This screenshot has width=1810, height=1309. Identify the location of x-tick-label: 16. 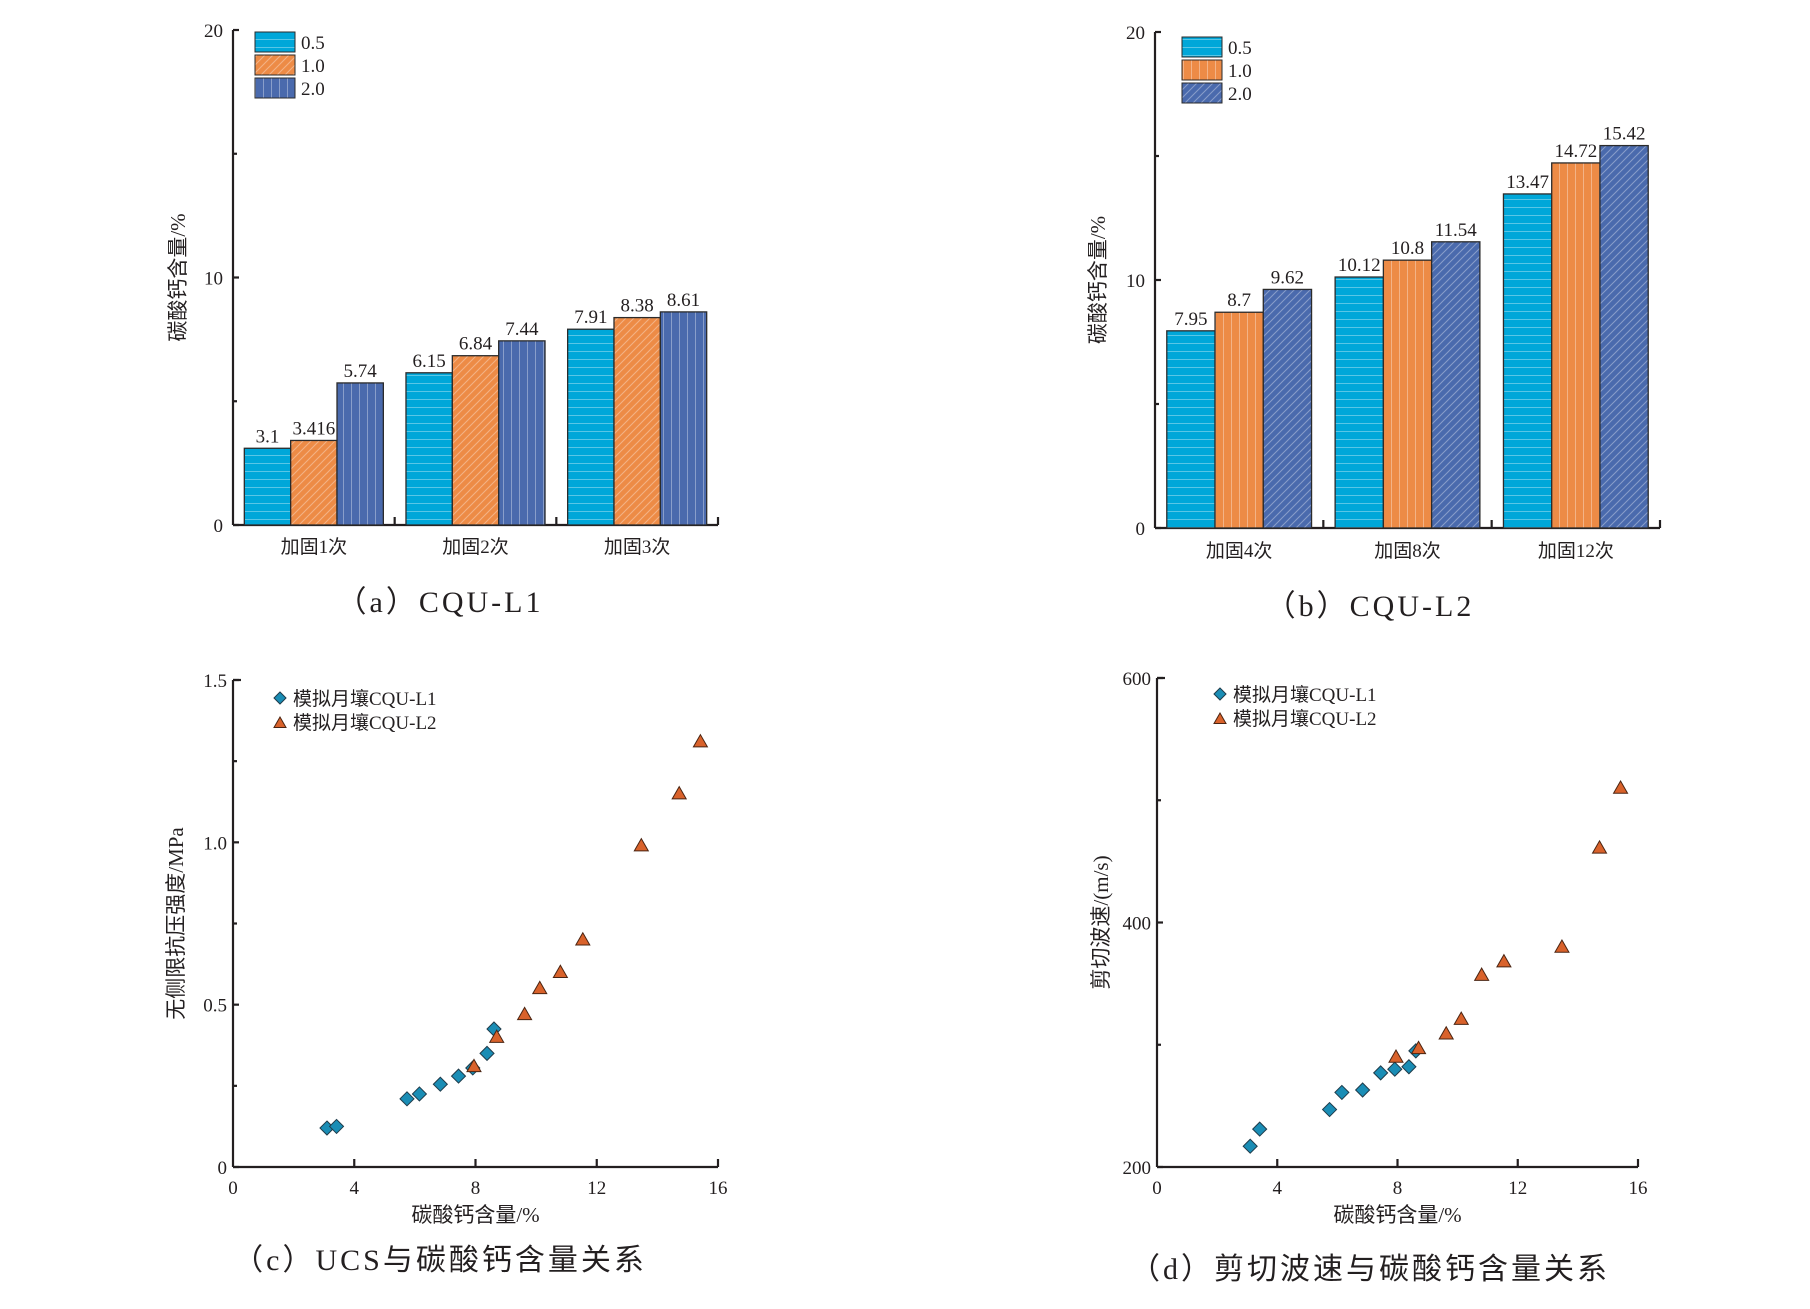
(718, 1188).